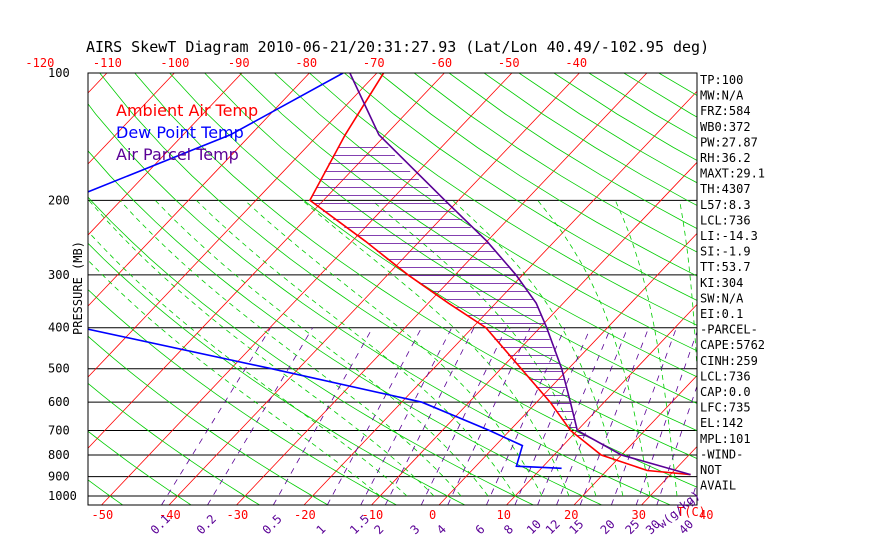  Describe the element at coordinates (508, 529) in the screenshot. I see `mixing-ratio-tick-label: 8` at that location.